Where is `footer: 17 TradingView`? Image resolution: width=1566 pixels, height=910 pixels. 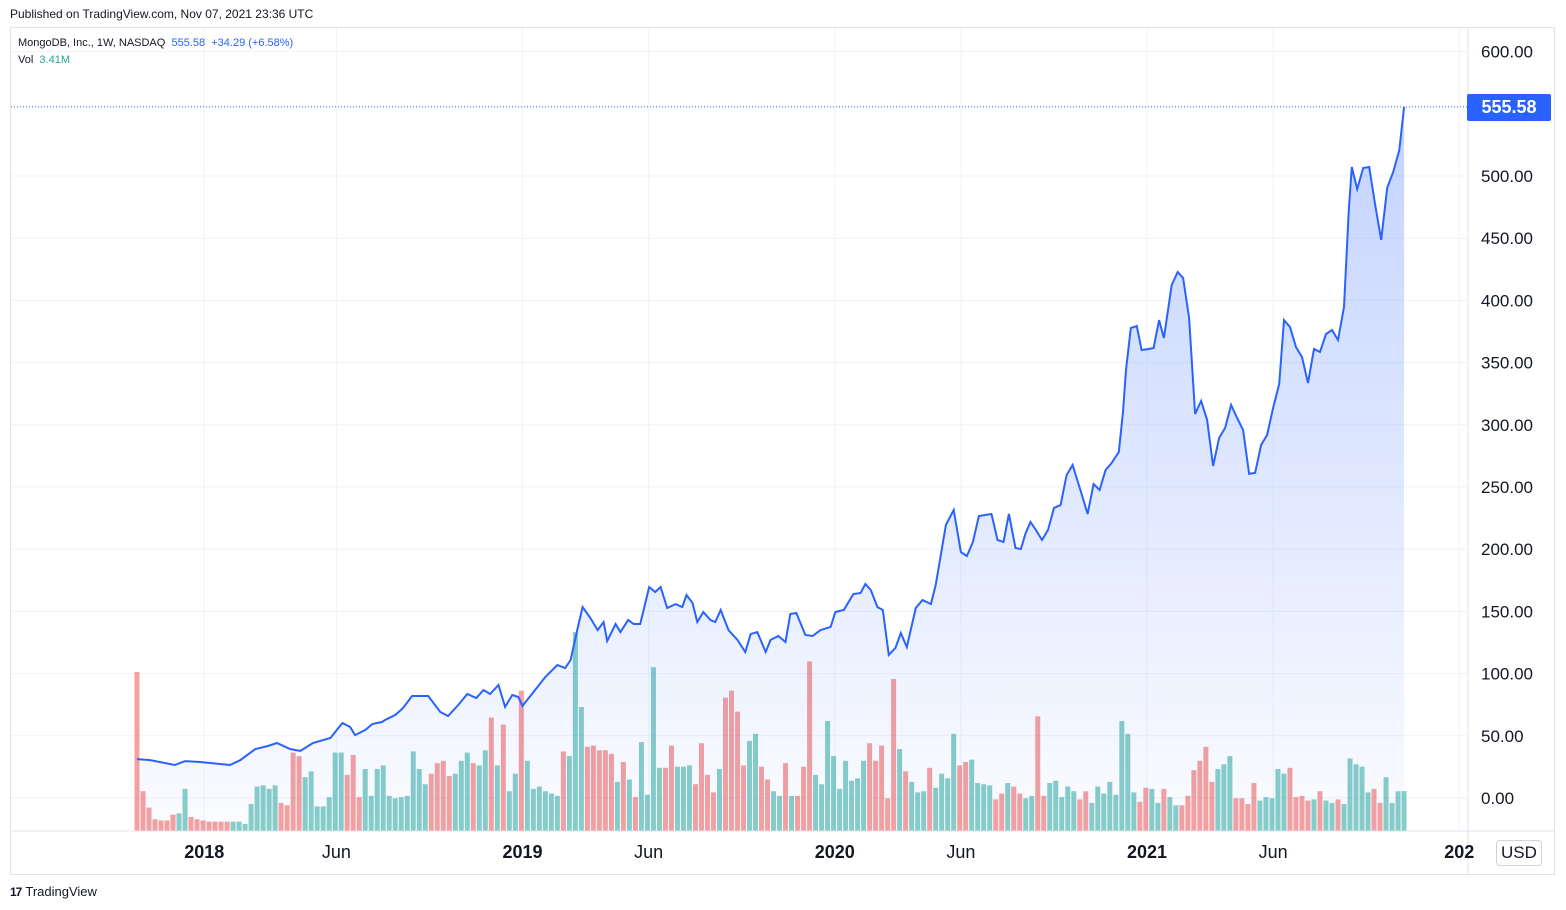 footer: 17 TradingView is located at coordinates (53, 891).